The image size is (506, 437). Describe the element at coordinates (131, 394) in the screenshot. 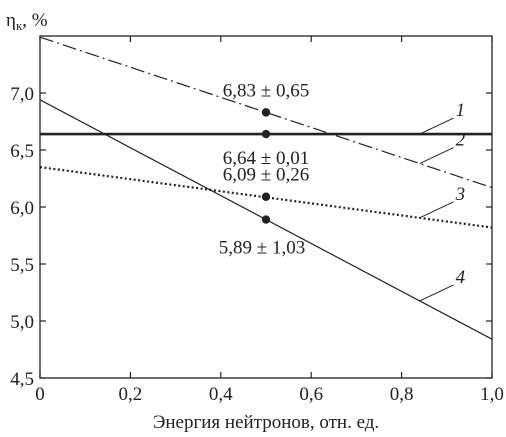

I see `x-tick-label: 0,2` at that location.